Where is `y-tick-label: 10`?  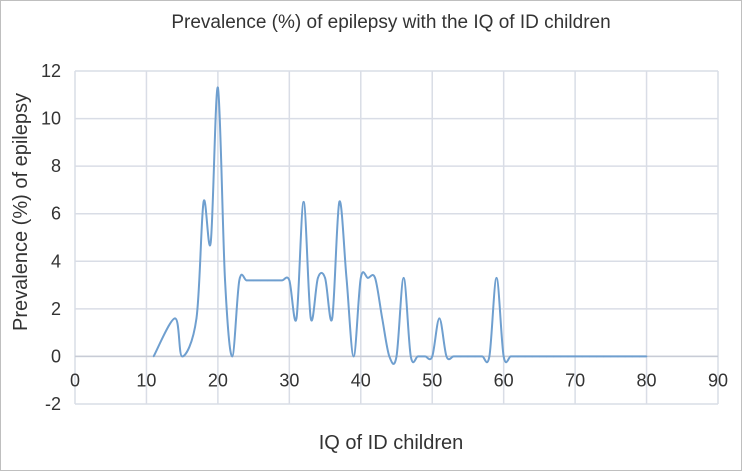 y-tick-label: 10 is located at coordinates (51, 119).